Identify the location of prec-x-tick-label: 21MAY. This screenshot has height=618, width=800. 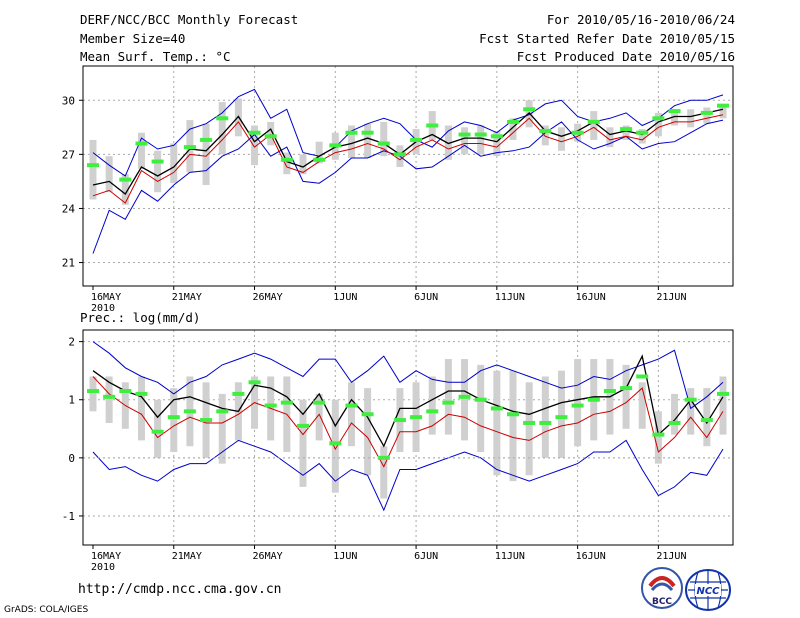
(187, 556).